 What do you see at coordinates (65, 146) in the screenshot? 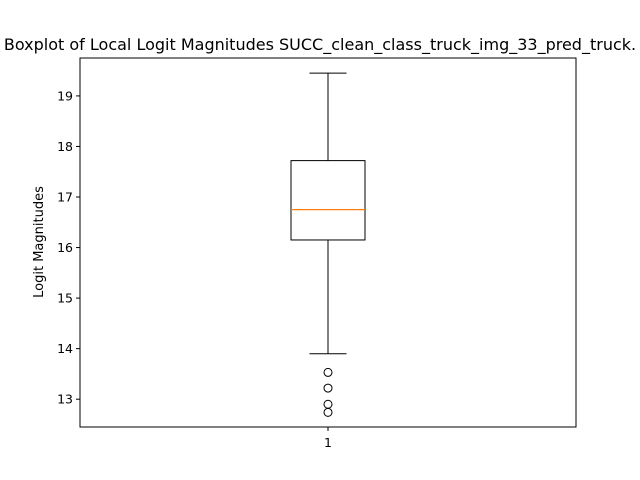
I see `y-tick-label: 18` at bounding box center [65, 146].